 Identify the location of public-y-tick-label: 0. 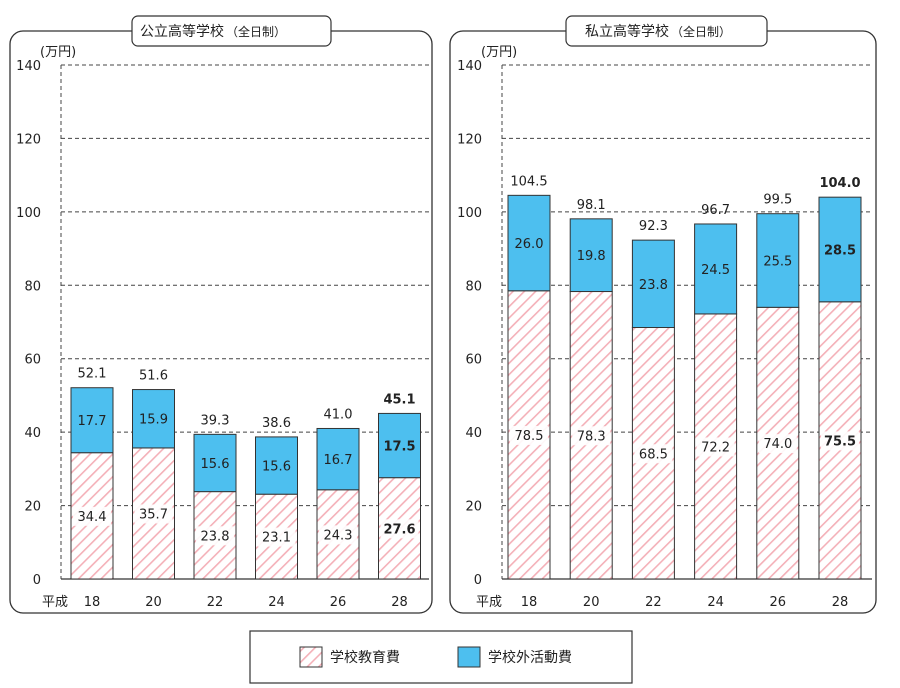
(37, 580).